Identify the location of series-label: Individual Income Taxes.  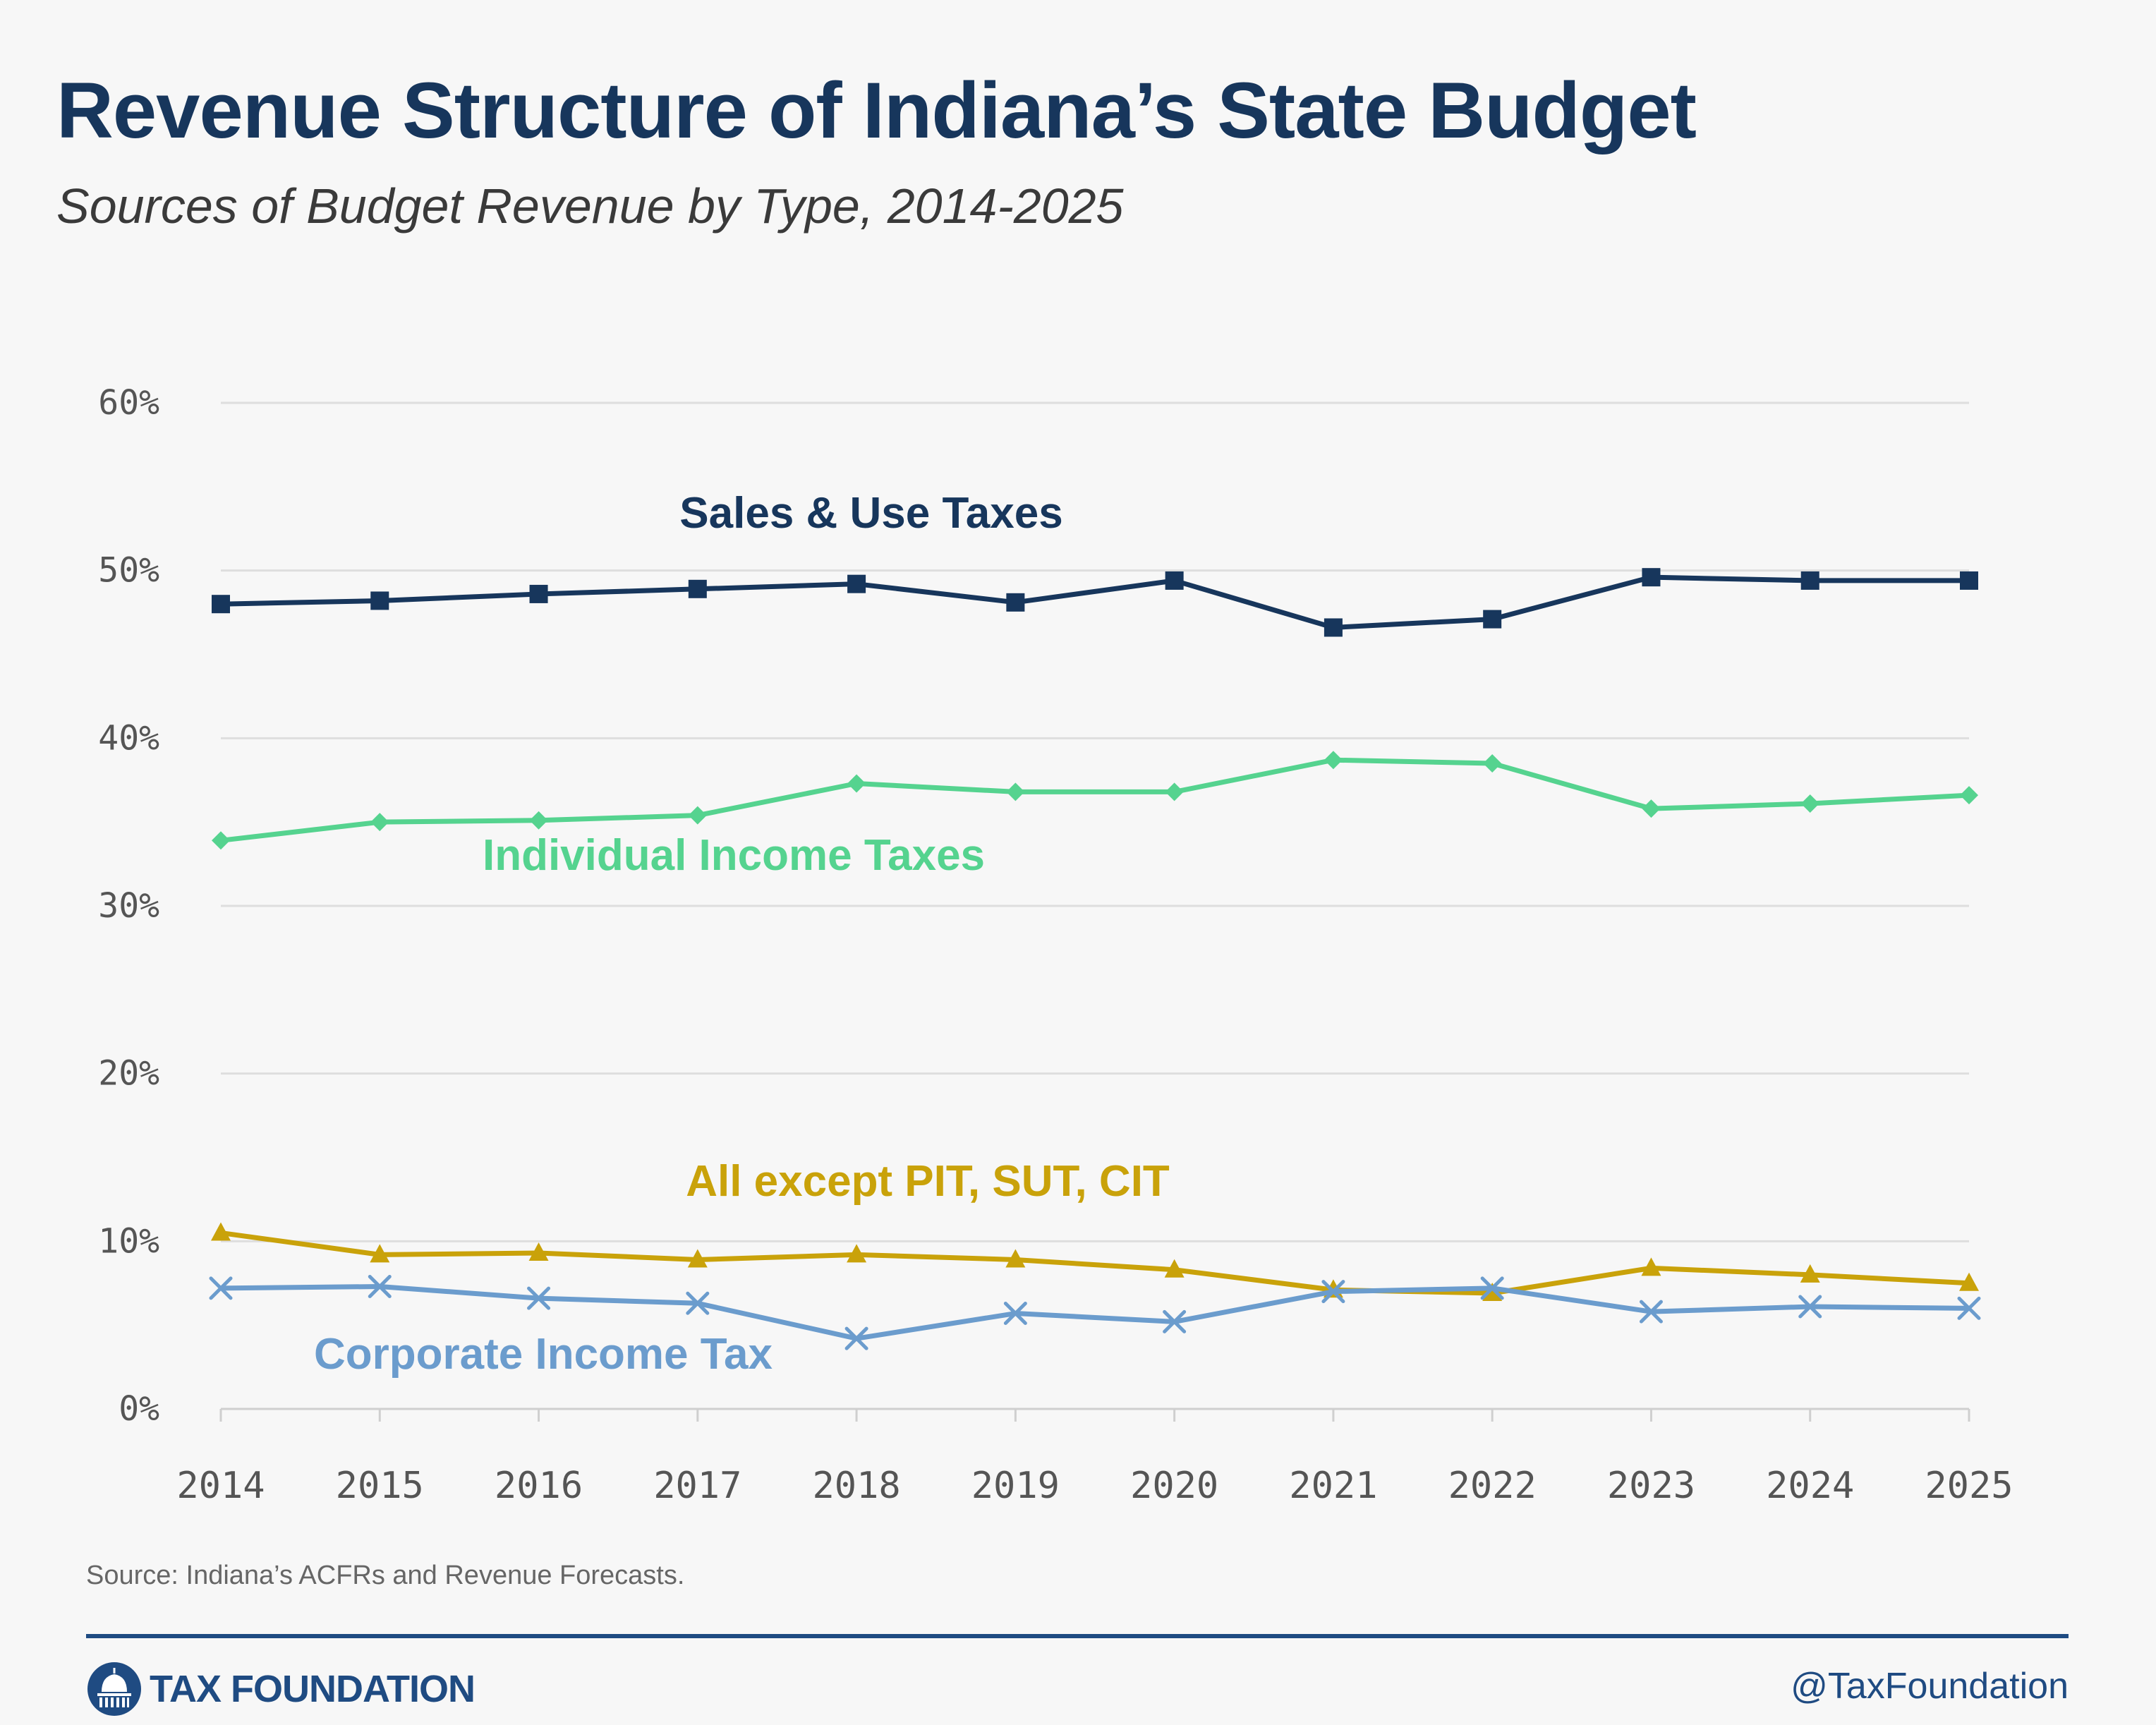
(734, 855).